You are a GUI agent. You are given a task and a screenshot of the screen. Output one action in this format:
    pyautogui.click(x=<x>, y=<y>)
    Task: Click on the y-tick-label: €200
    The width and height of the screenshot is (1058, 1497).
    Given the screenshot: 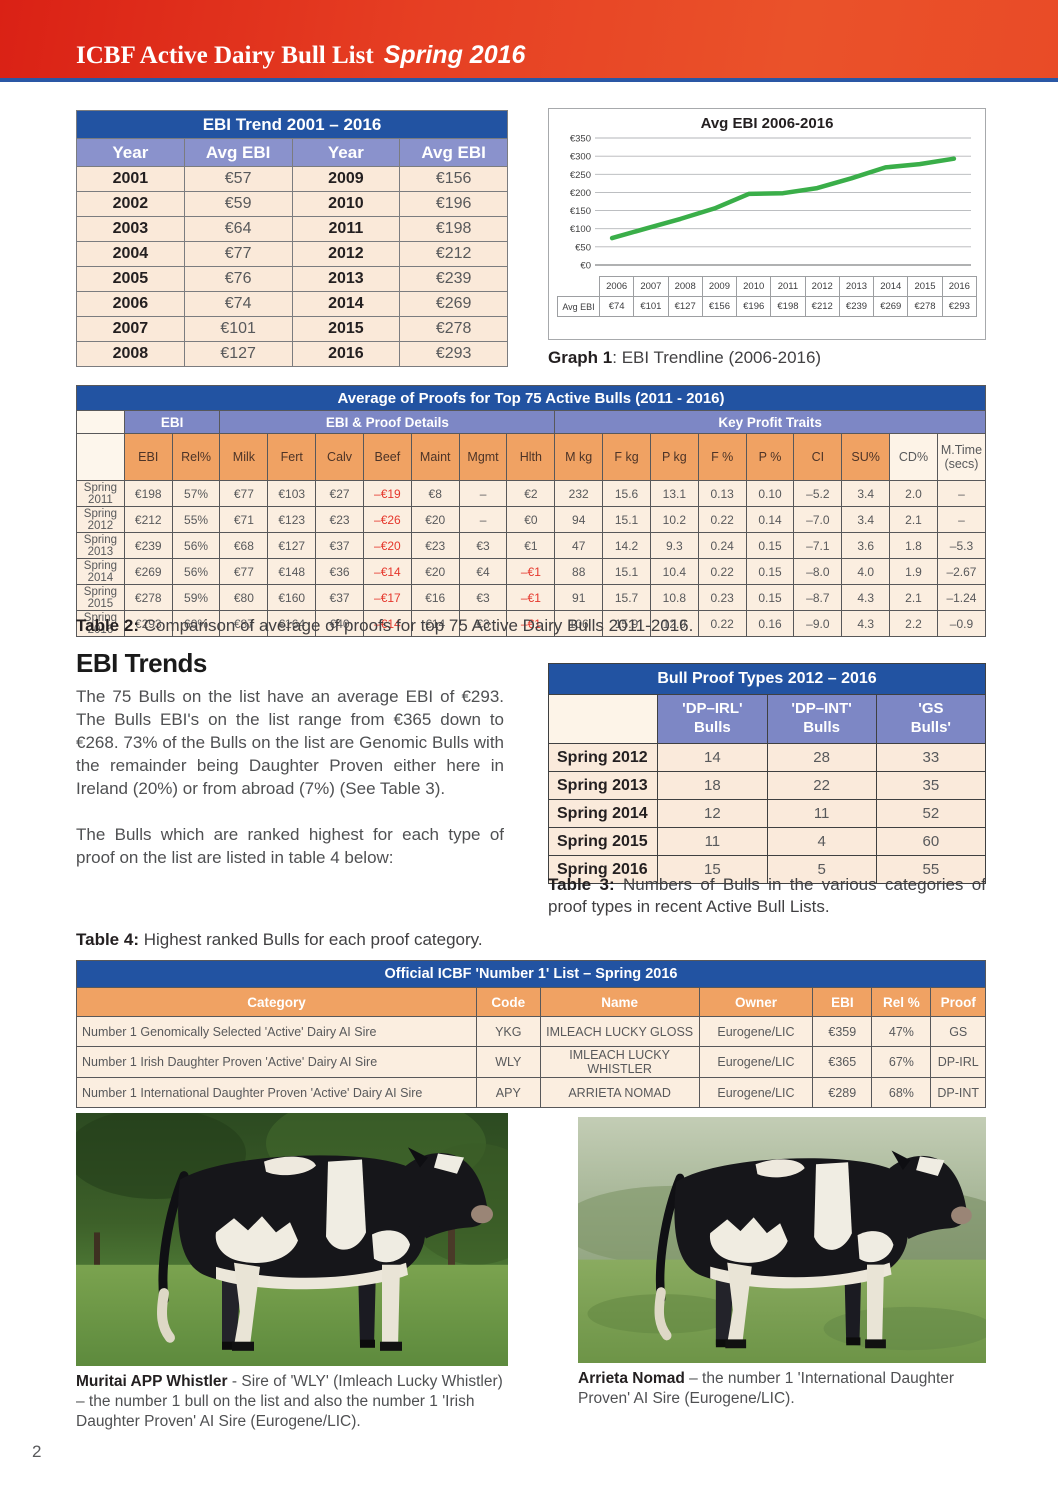 What is the action you would take?
    pyautogui.click(x=580, y=193)
    